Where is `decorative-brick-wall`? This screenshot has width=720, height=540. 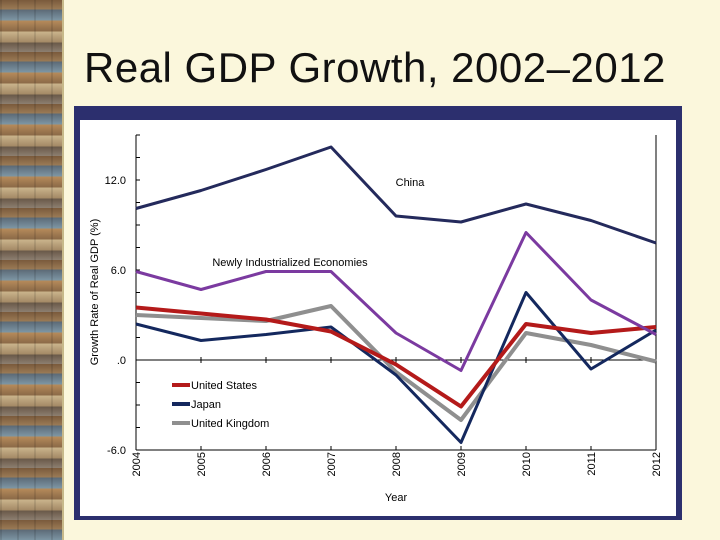 decorative-brick-wall is located at coordinates (32, 270).